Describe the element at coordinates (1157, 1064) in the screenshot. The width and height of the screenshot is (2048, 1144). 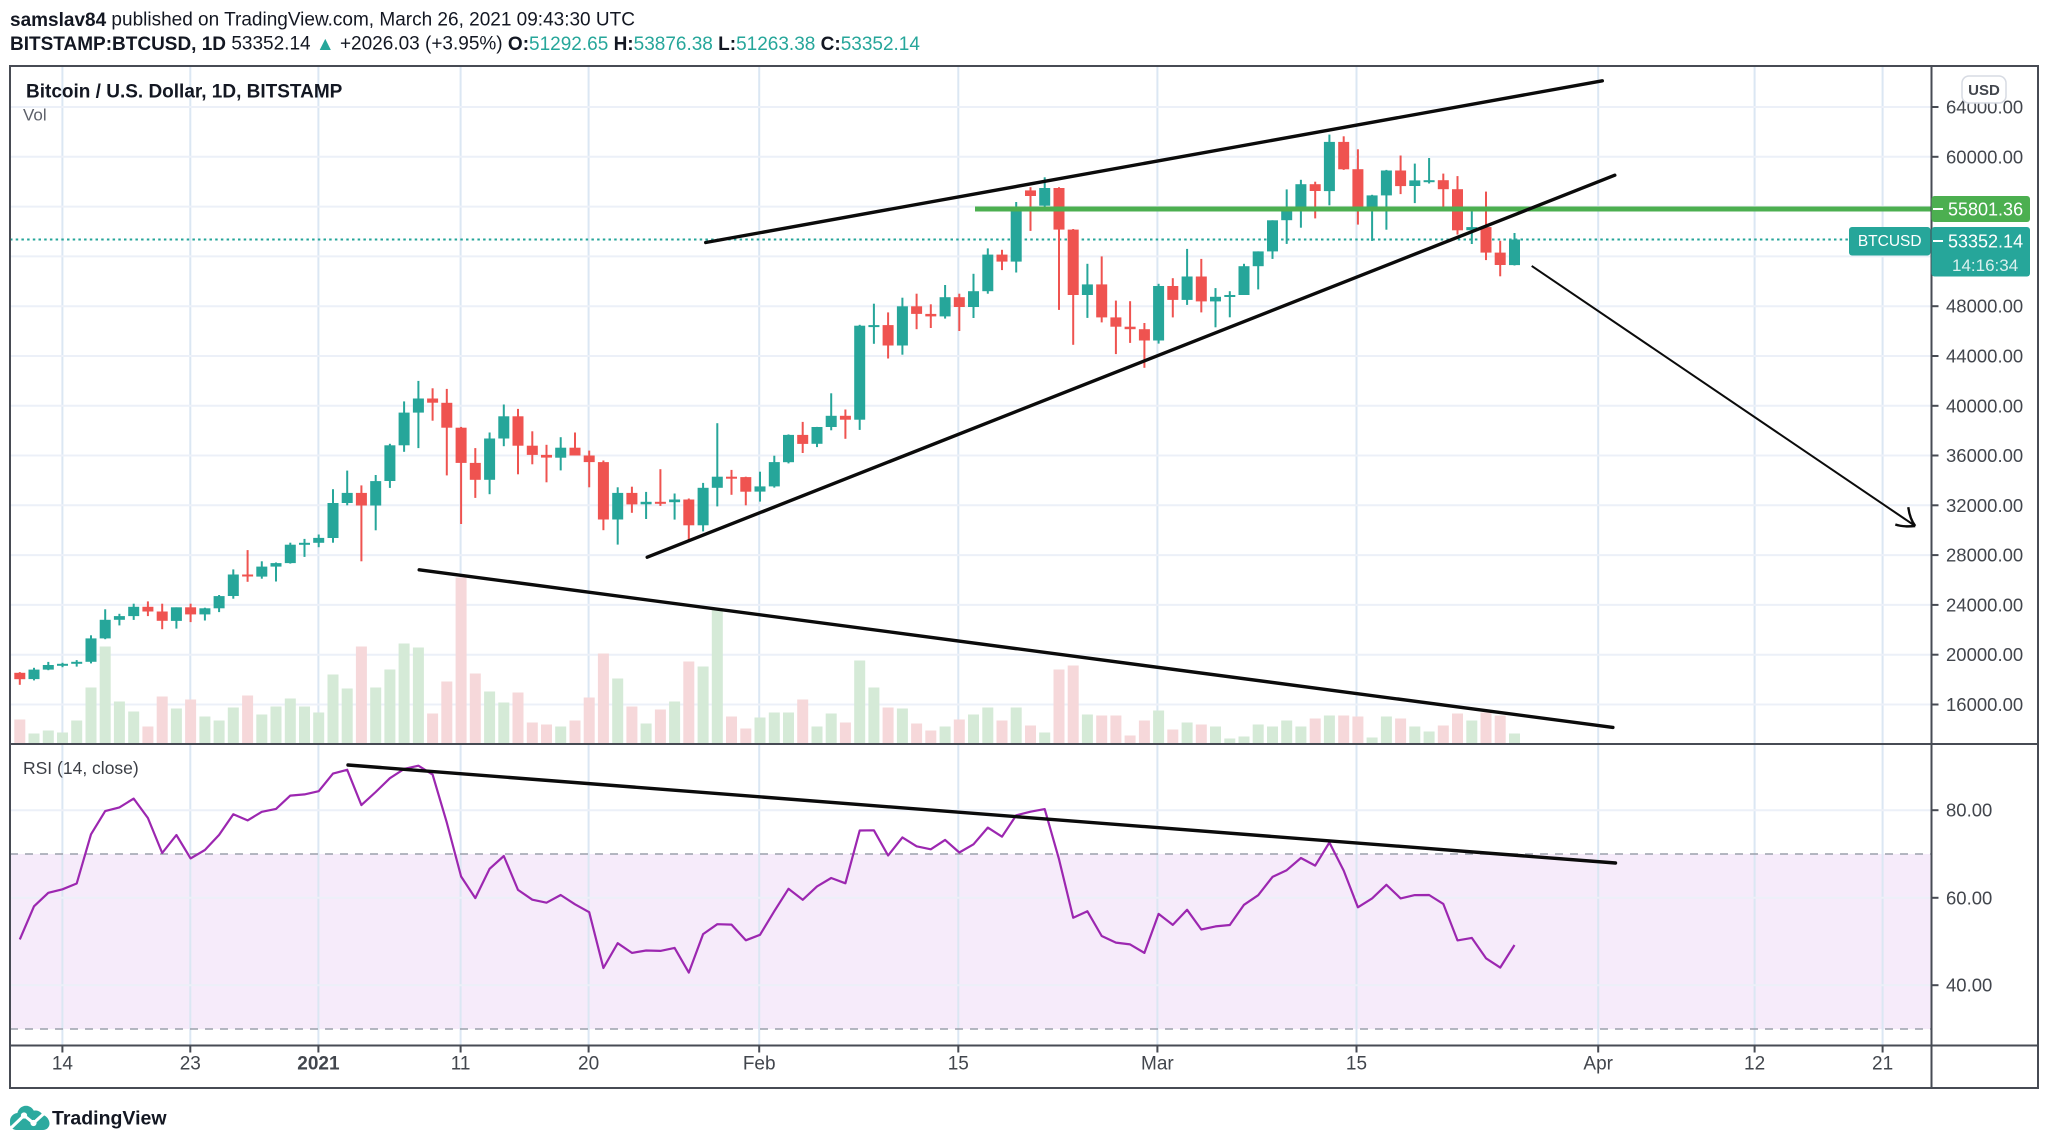
I see `svg-text: Mar` at that location.